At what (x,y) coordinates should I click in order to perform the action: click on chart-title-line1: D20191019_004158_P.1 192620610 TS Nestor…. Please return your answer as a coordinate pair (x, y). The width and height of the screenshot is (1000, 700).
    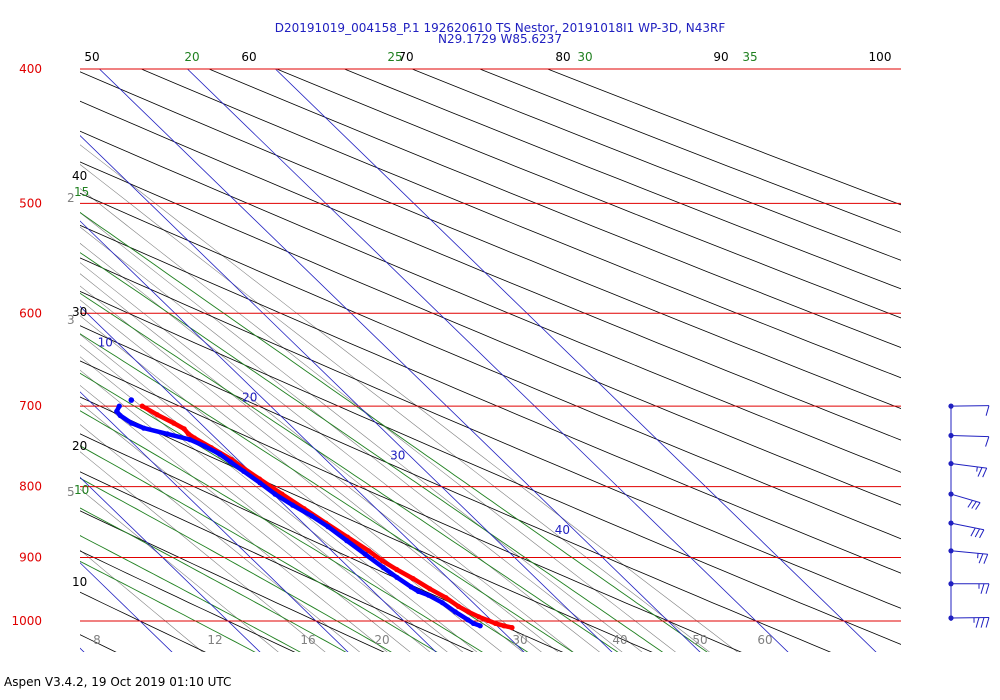
    Looking at the image, I should click on (500, 28).